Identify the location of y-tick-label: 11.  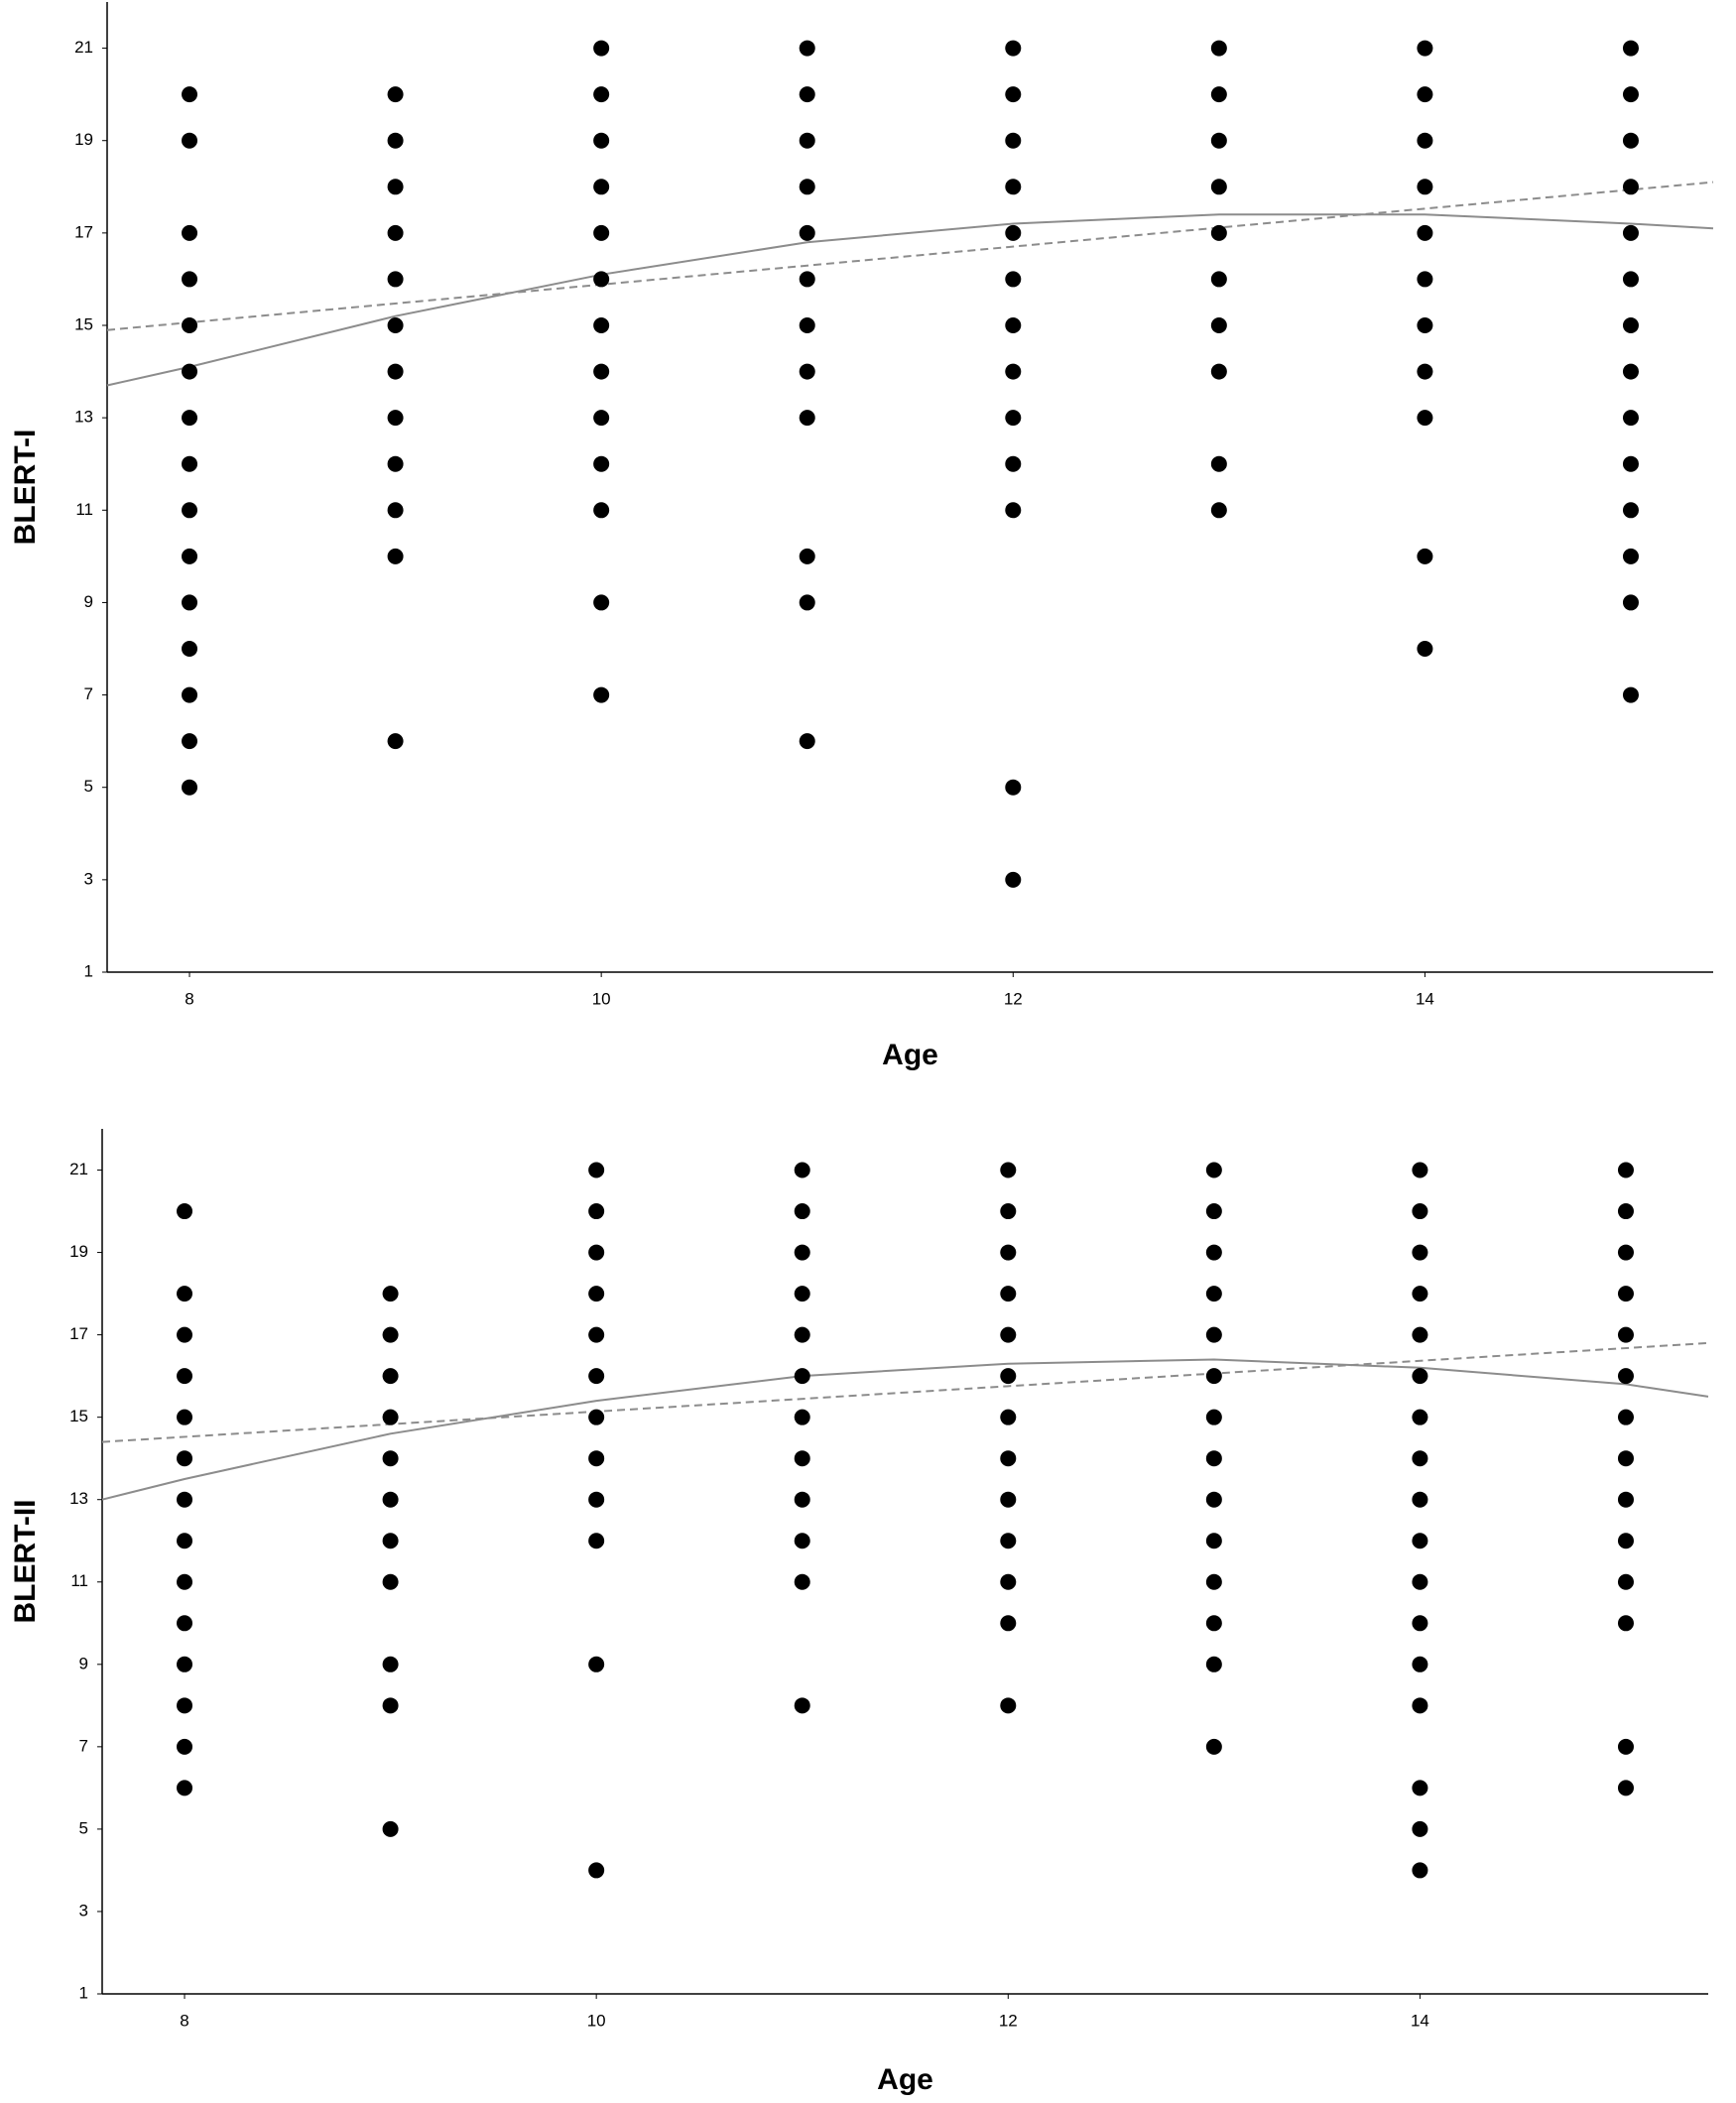
(79, 1580).